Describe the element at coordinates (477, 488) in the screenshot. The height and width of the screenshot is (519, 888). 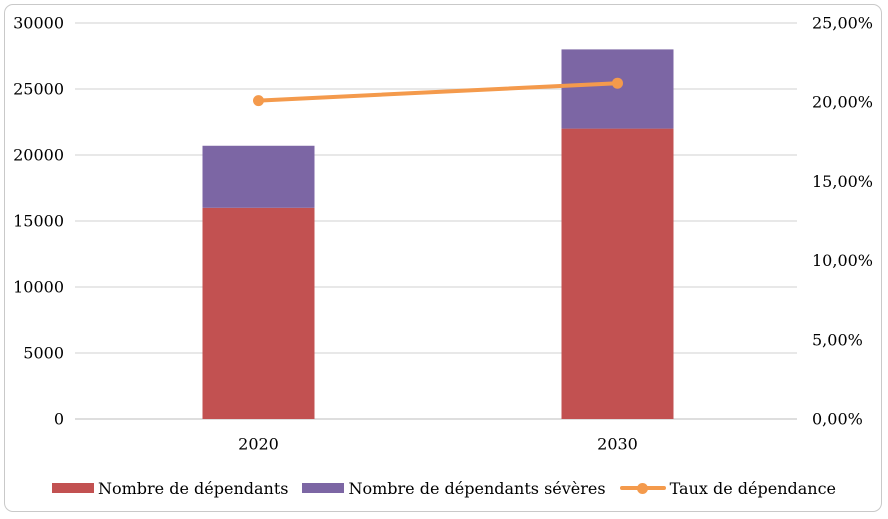
I see `legend-label: Nombre de dépendants sévères` at that location.